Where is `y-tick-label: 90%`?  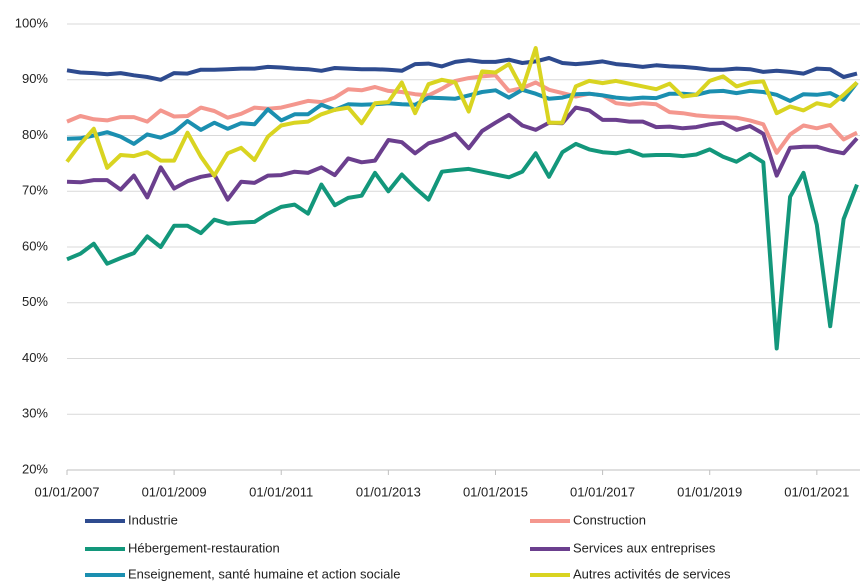
y-tick-label: 90% is located at coordinates (35, 78).